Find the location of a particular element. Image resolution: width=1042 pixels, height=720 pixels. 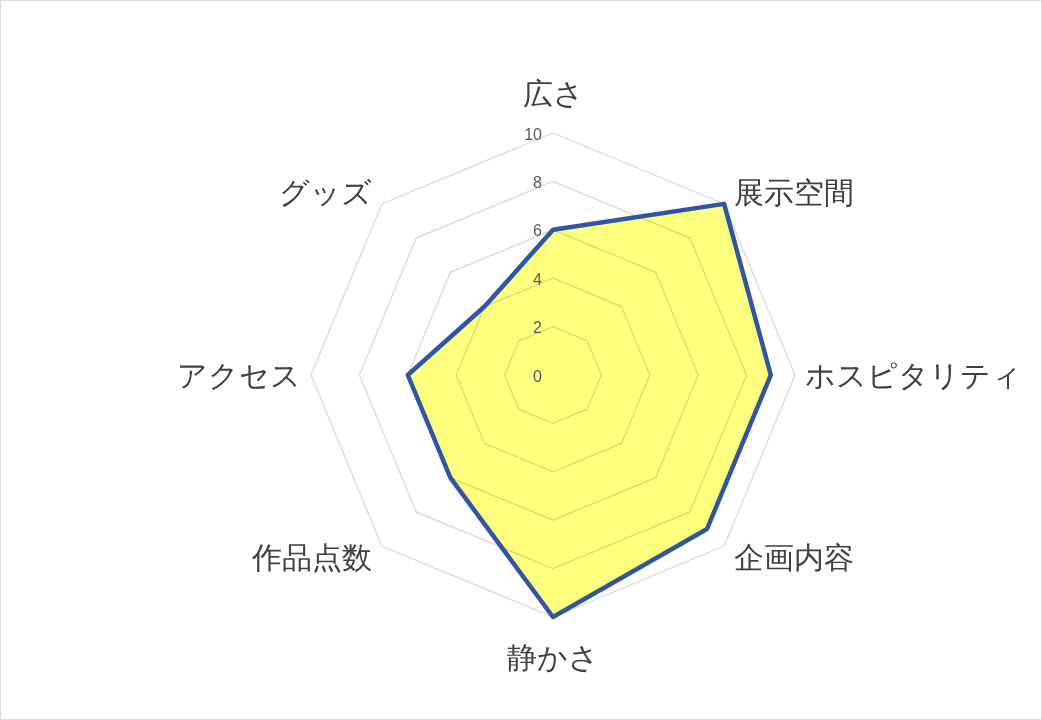

tick-label: 4 is located at coordinates (537, 279).